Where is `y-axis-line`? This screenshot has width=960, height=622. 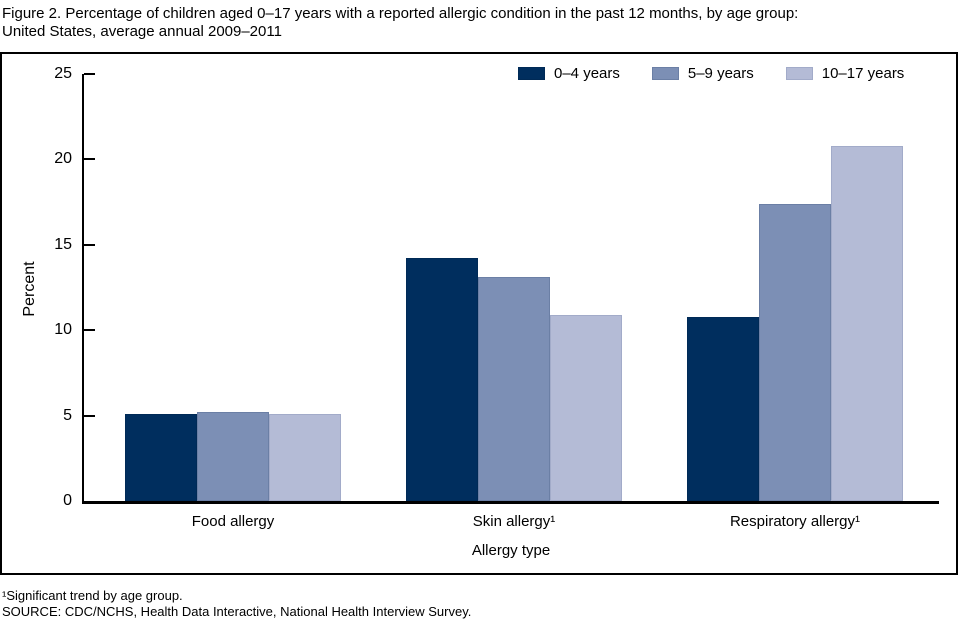 y-axis-line is located at coordinates (83, 288).